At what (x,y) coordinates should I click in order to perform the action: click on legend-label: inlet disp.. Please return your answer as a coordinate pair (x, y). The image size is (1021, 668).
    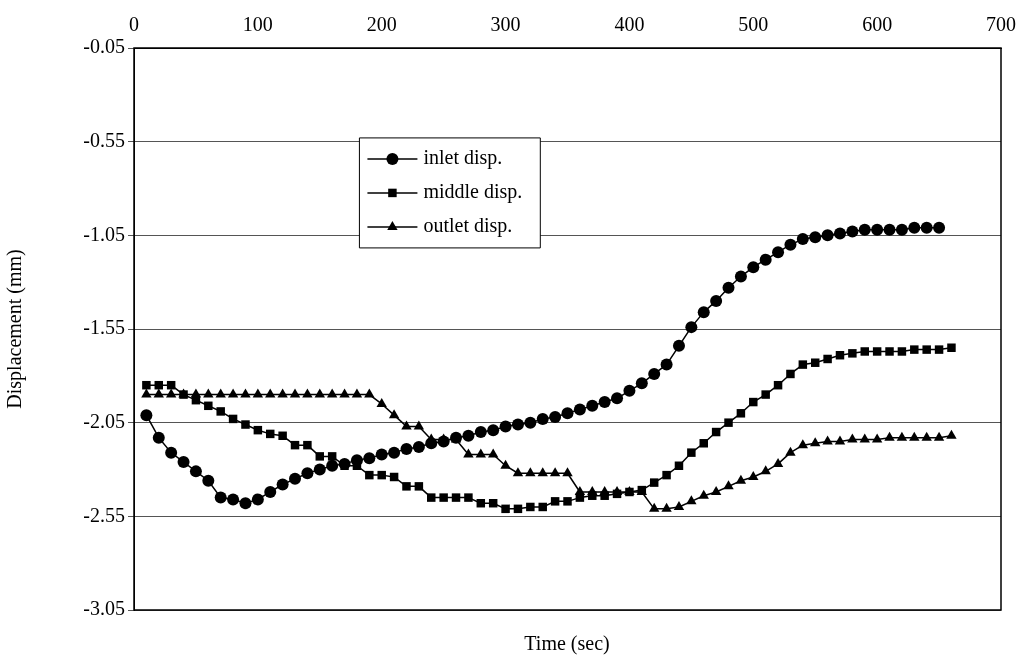
    Looking at the image, I should click on (463, 158).